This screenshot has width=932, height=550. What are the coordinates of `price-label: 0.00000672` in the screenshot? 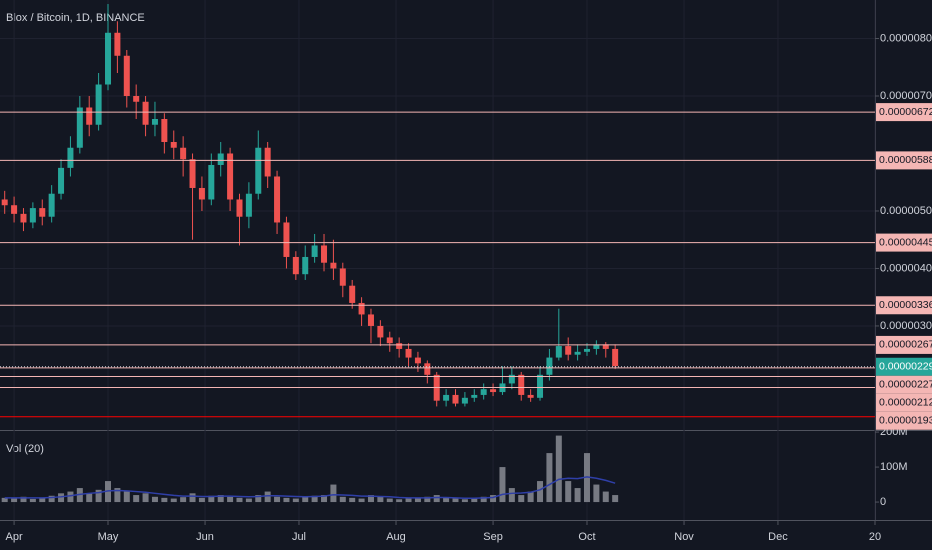 It's located at (905, 112).